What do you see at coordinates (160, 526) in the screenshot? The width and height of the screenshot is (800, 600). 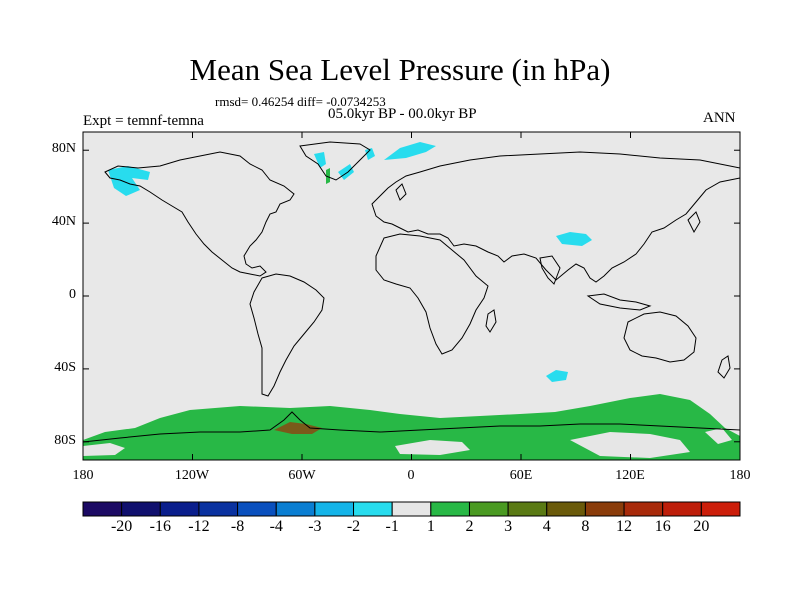 I see `colorbar-label-1: -16` at bounding box center [160, 526].